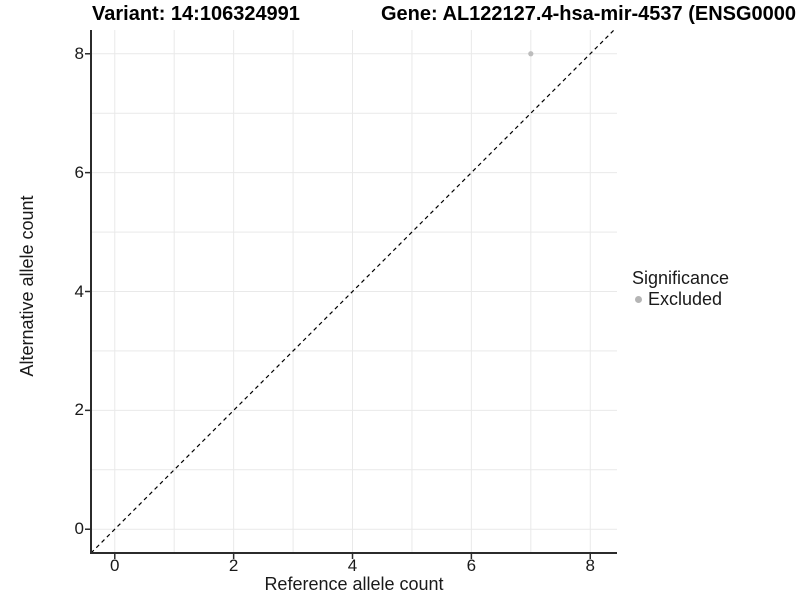 The height and width of the screenshot is (600, 800). I want to click on y-axis-label: Alternative allele count, so click(27, 286).